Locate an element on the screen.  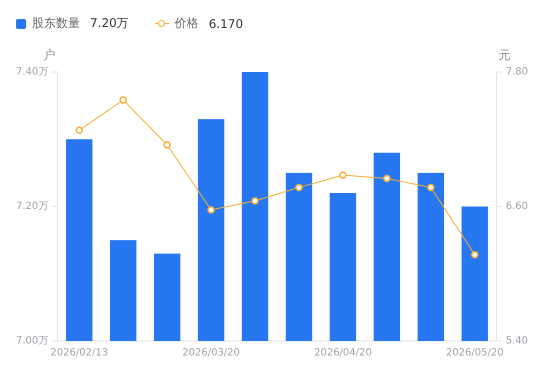
y-tick-label: 7.40万 is located at coordinates (32, 72).